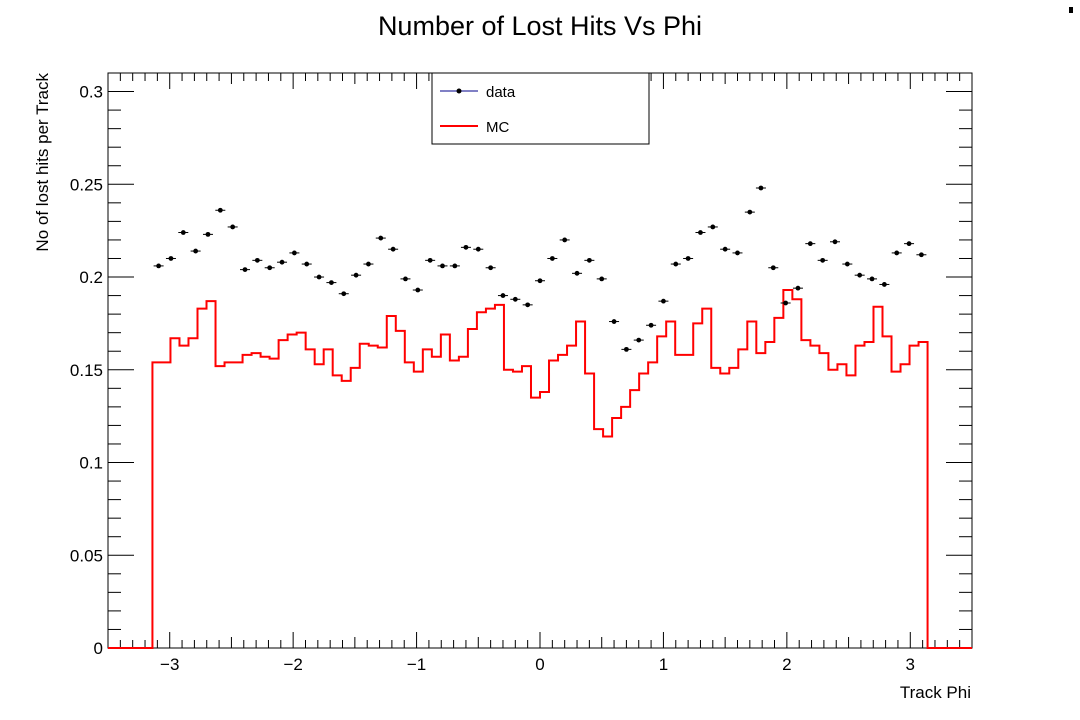 This screenshot has height=720, width=1080. I want to click on legend: data MC, so click(540, 108).